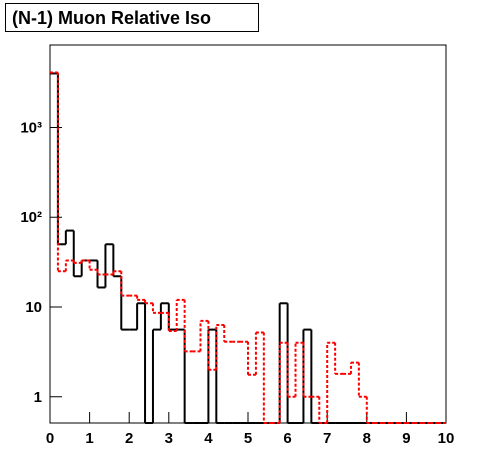 Image resolution: width=496 pixels, height=472 pixels. Describe the element at coordinates (89, 438) in the screenshot. I see `x-tick-label: 1` at that location.